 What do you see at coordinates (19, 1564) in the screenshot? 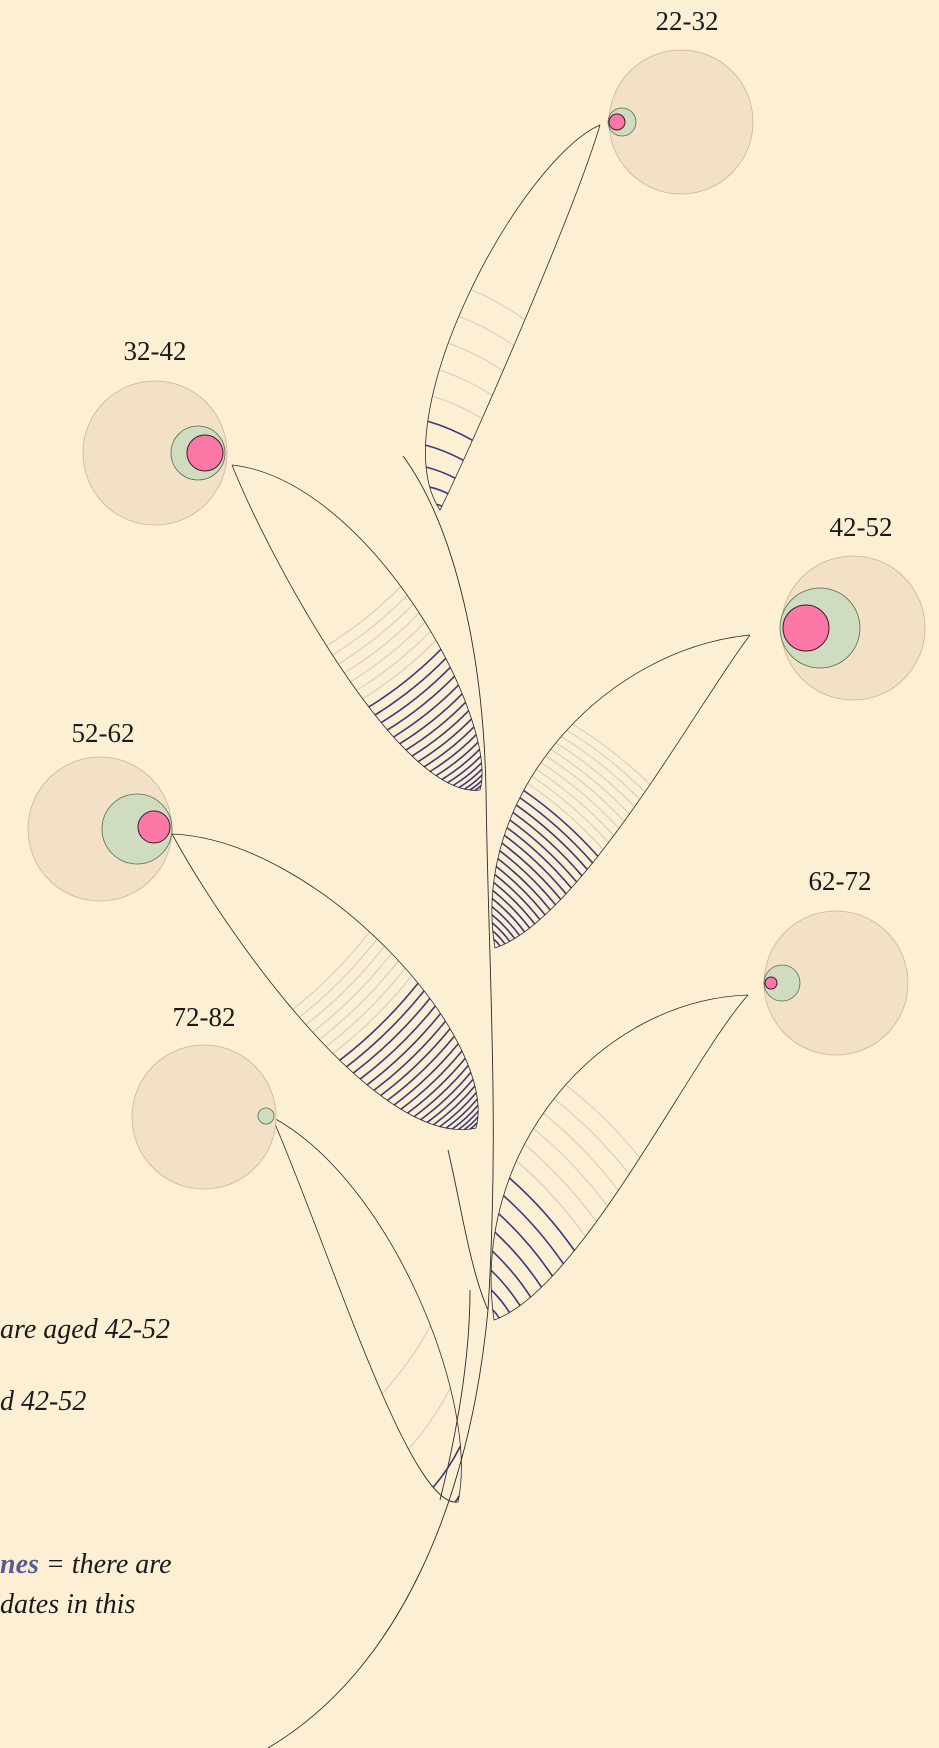
I see `legend-highlight-text: nes` at bounding box center [19, 1564].